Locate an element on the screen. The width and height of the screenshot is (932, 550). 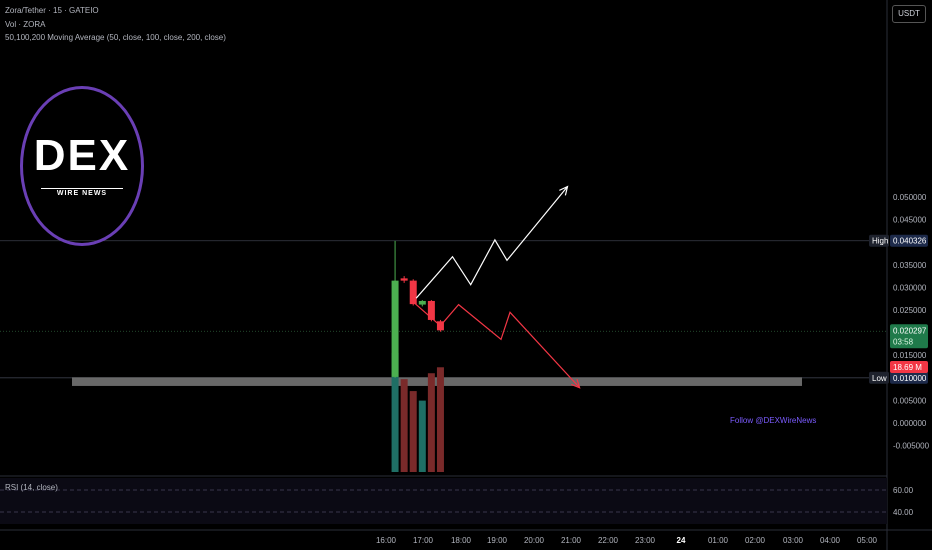
volume-tag: 18.69 M is located at coordinates (907, 367).